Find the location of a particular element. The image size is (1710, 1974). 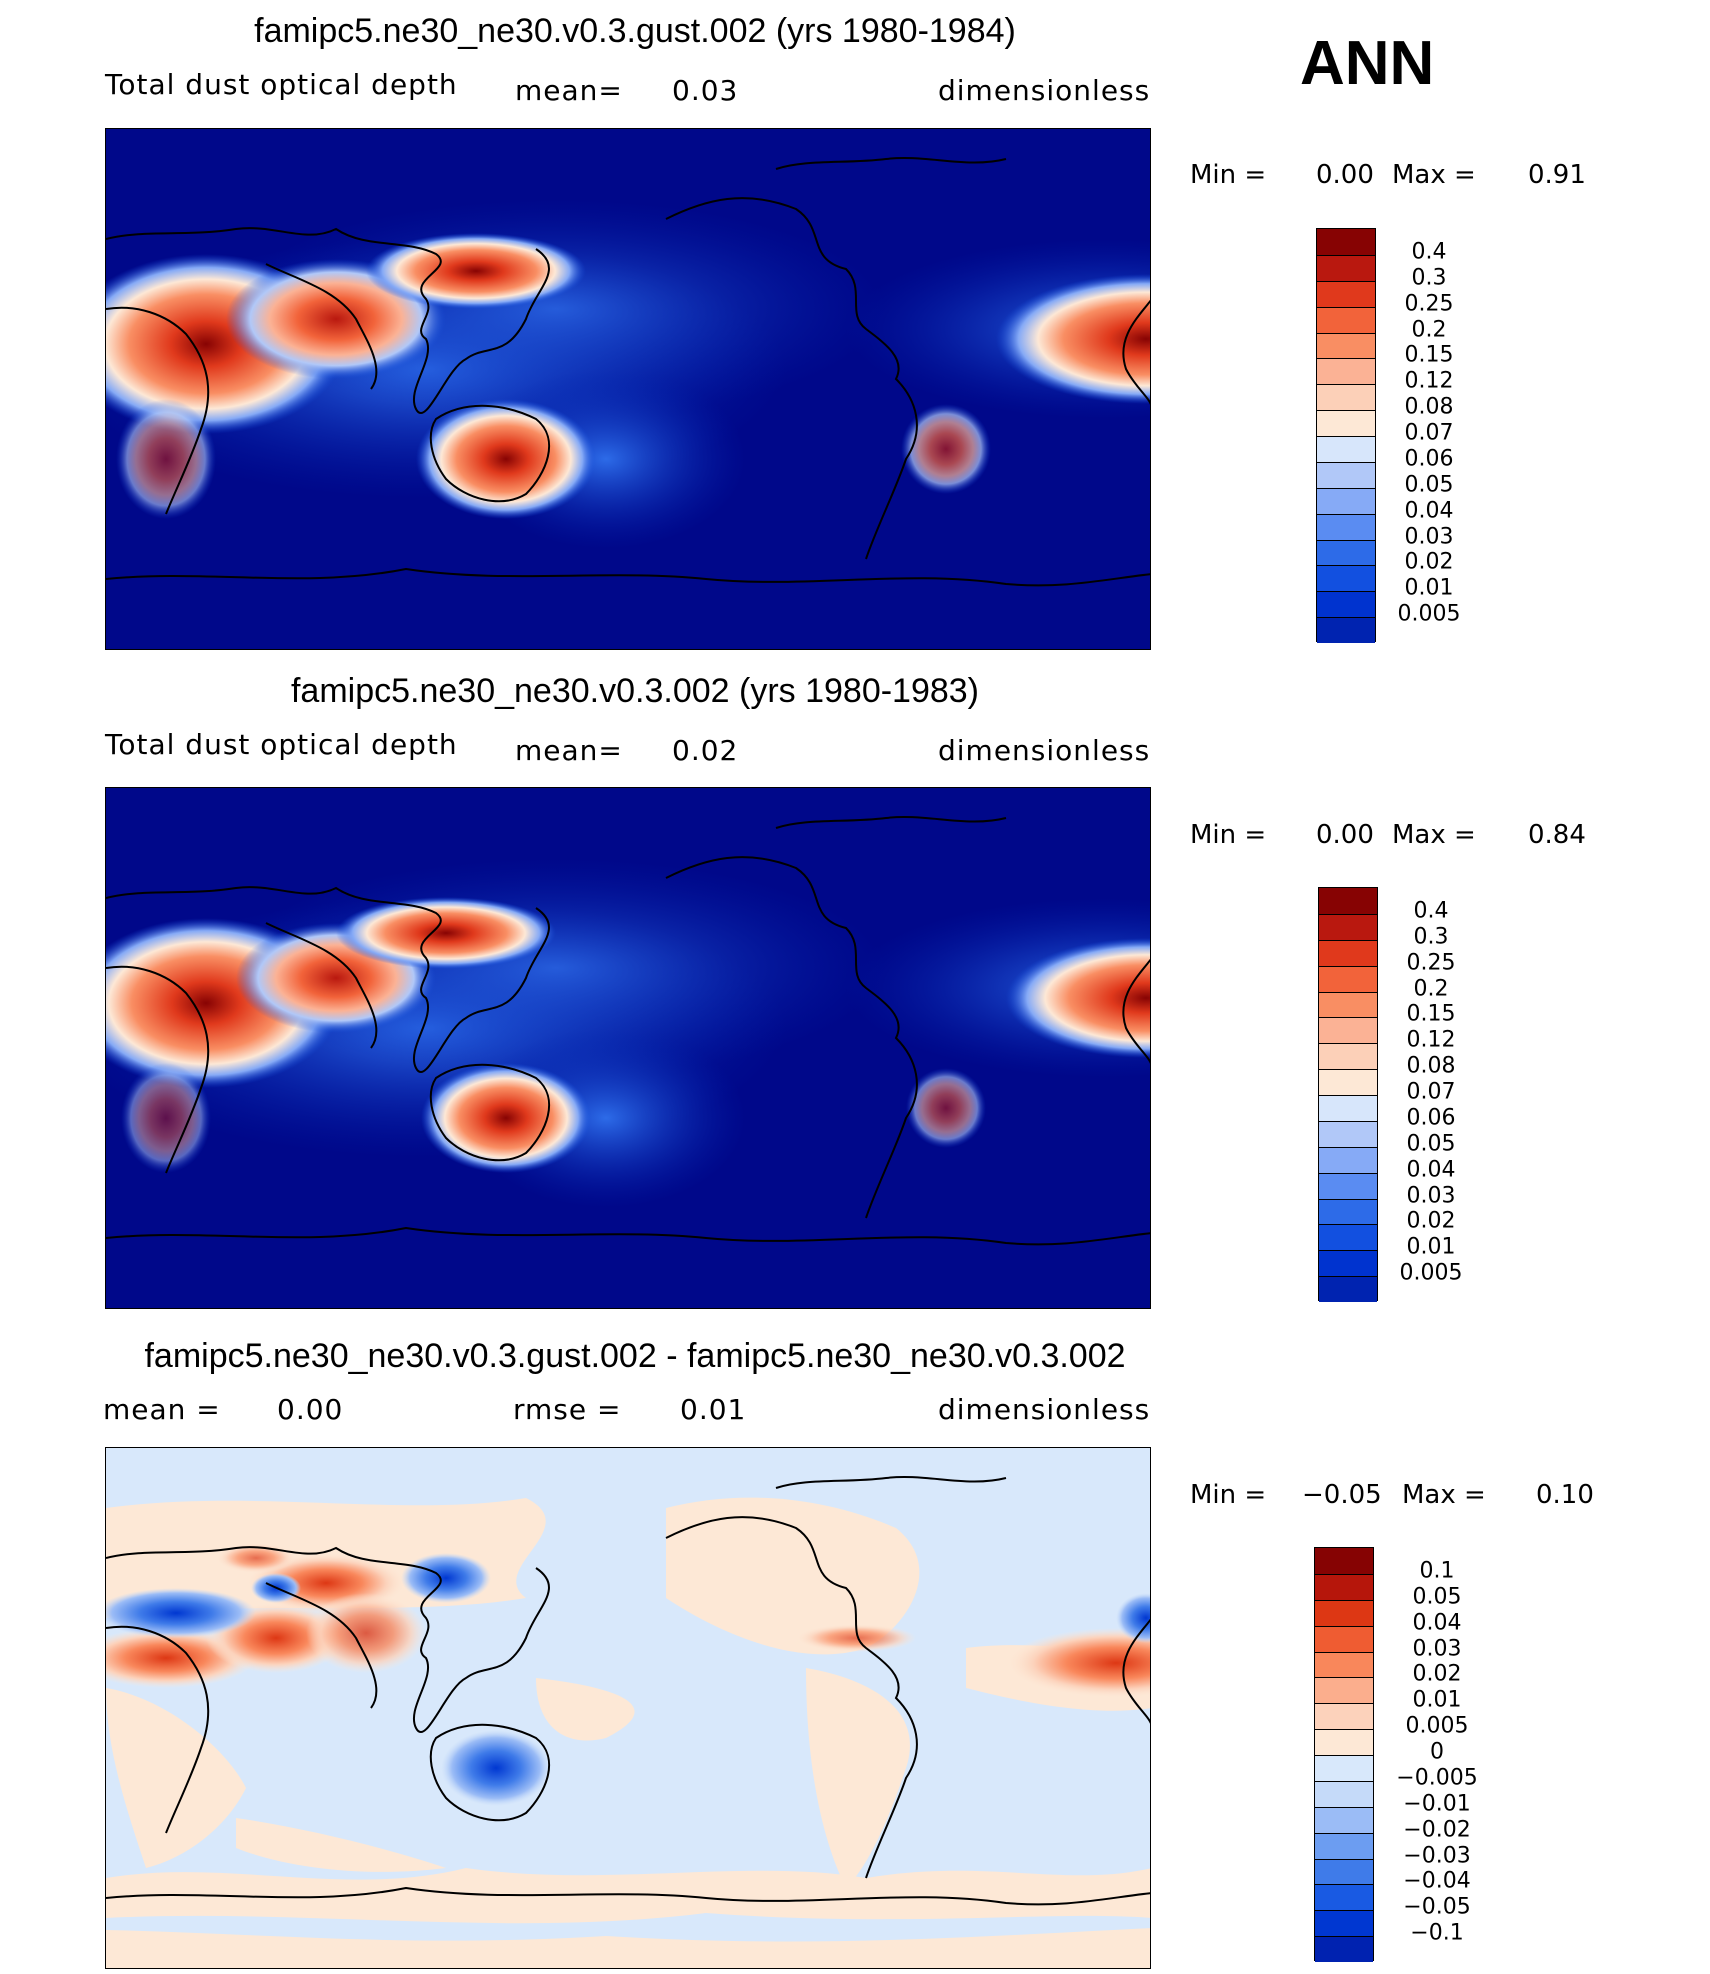

colorbar-label: 0.08 is located at coordinates (1431, 1066).